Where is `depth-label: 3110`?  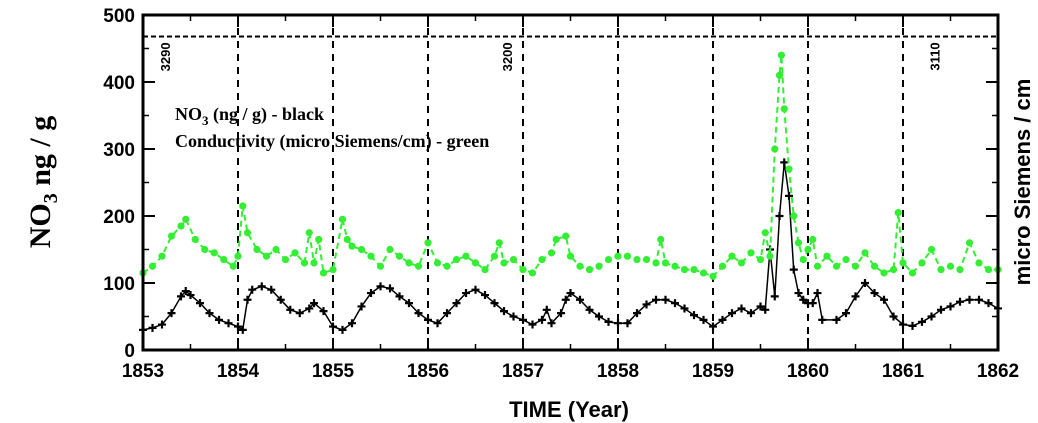 depth-label: 3110 is located at coordinates (935, 56).